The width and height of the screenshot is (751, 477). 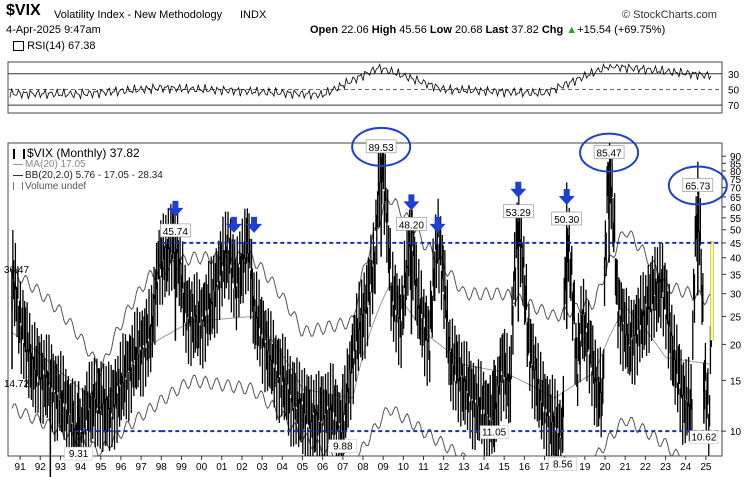 What do you see at coordinates (736, 259) in the screenshot?
I see `price-tick-label: 40` at bounding box center [736, 259].